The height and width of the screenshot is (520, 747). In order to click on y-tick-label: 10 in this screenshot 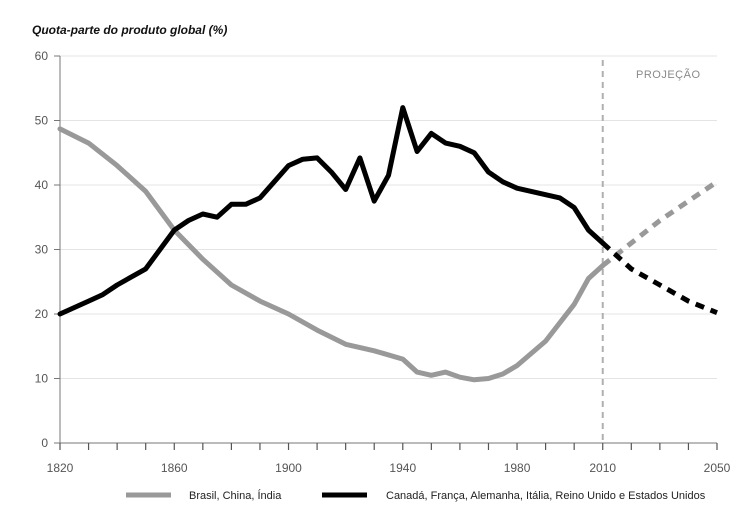, I will do `click(42, 379)`.